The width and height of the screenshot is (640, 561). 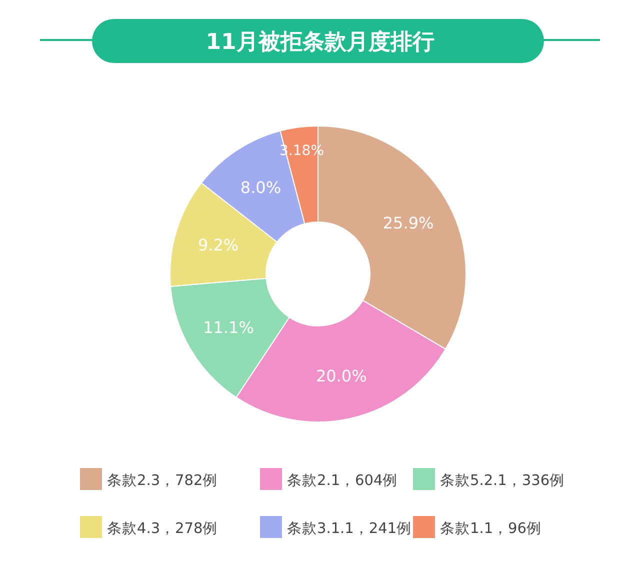 I want to click on data-label: 25.9%, so click(x=408, y=222).